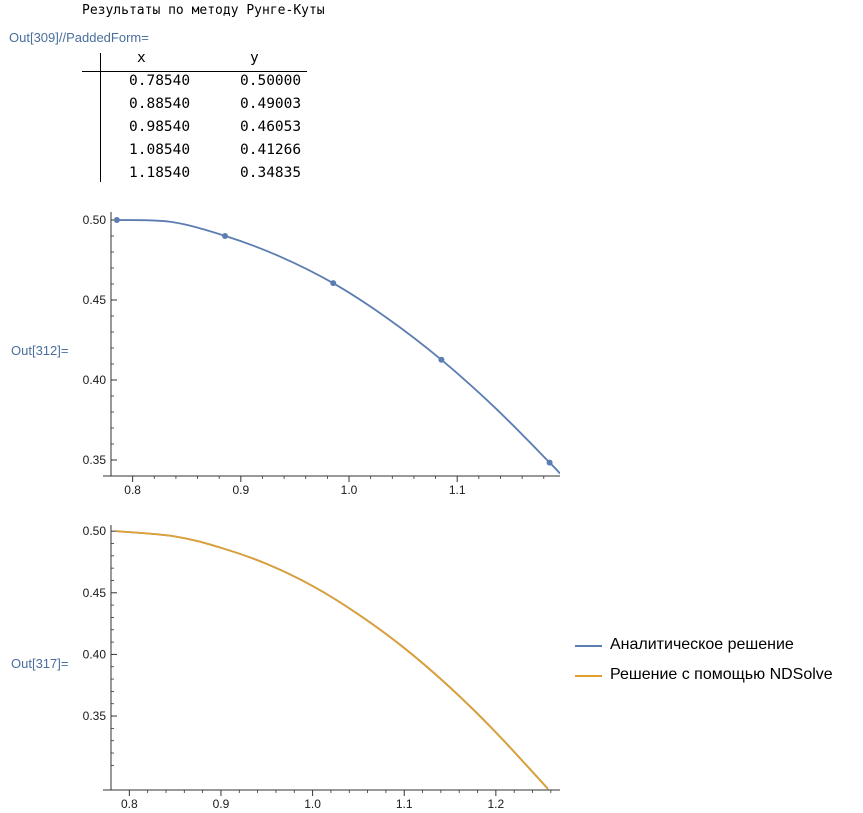 This screenshot has width=863, height=813. Describe the element at coordinates (240, 490) in the screenshot. I see `plot1-x-tick-label: 0.9` at that location.